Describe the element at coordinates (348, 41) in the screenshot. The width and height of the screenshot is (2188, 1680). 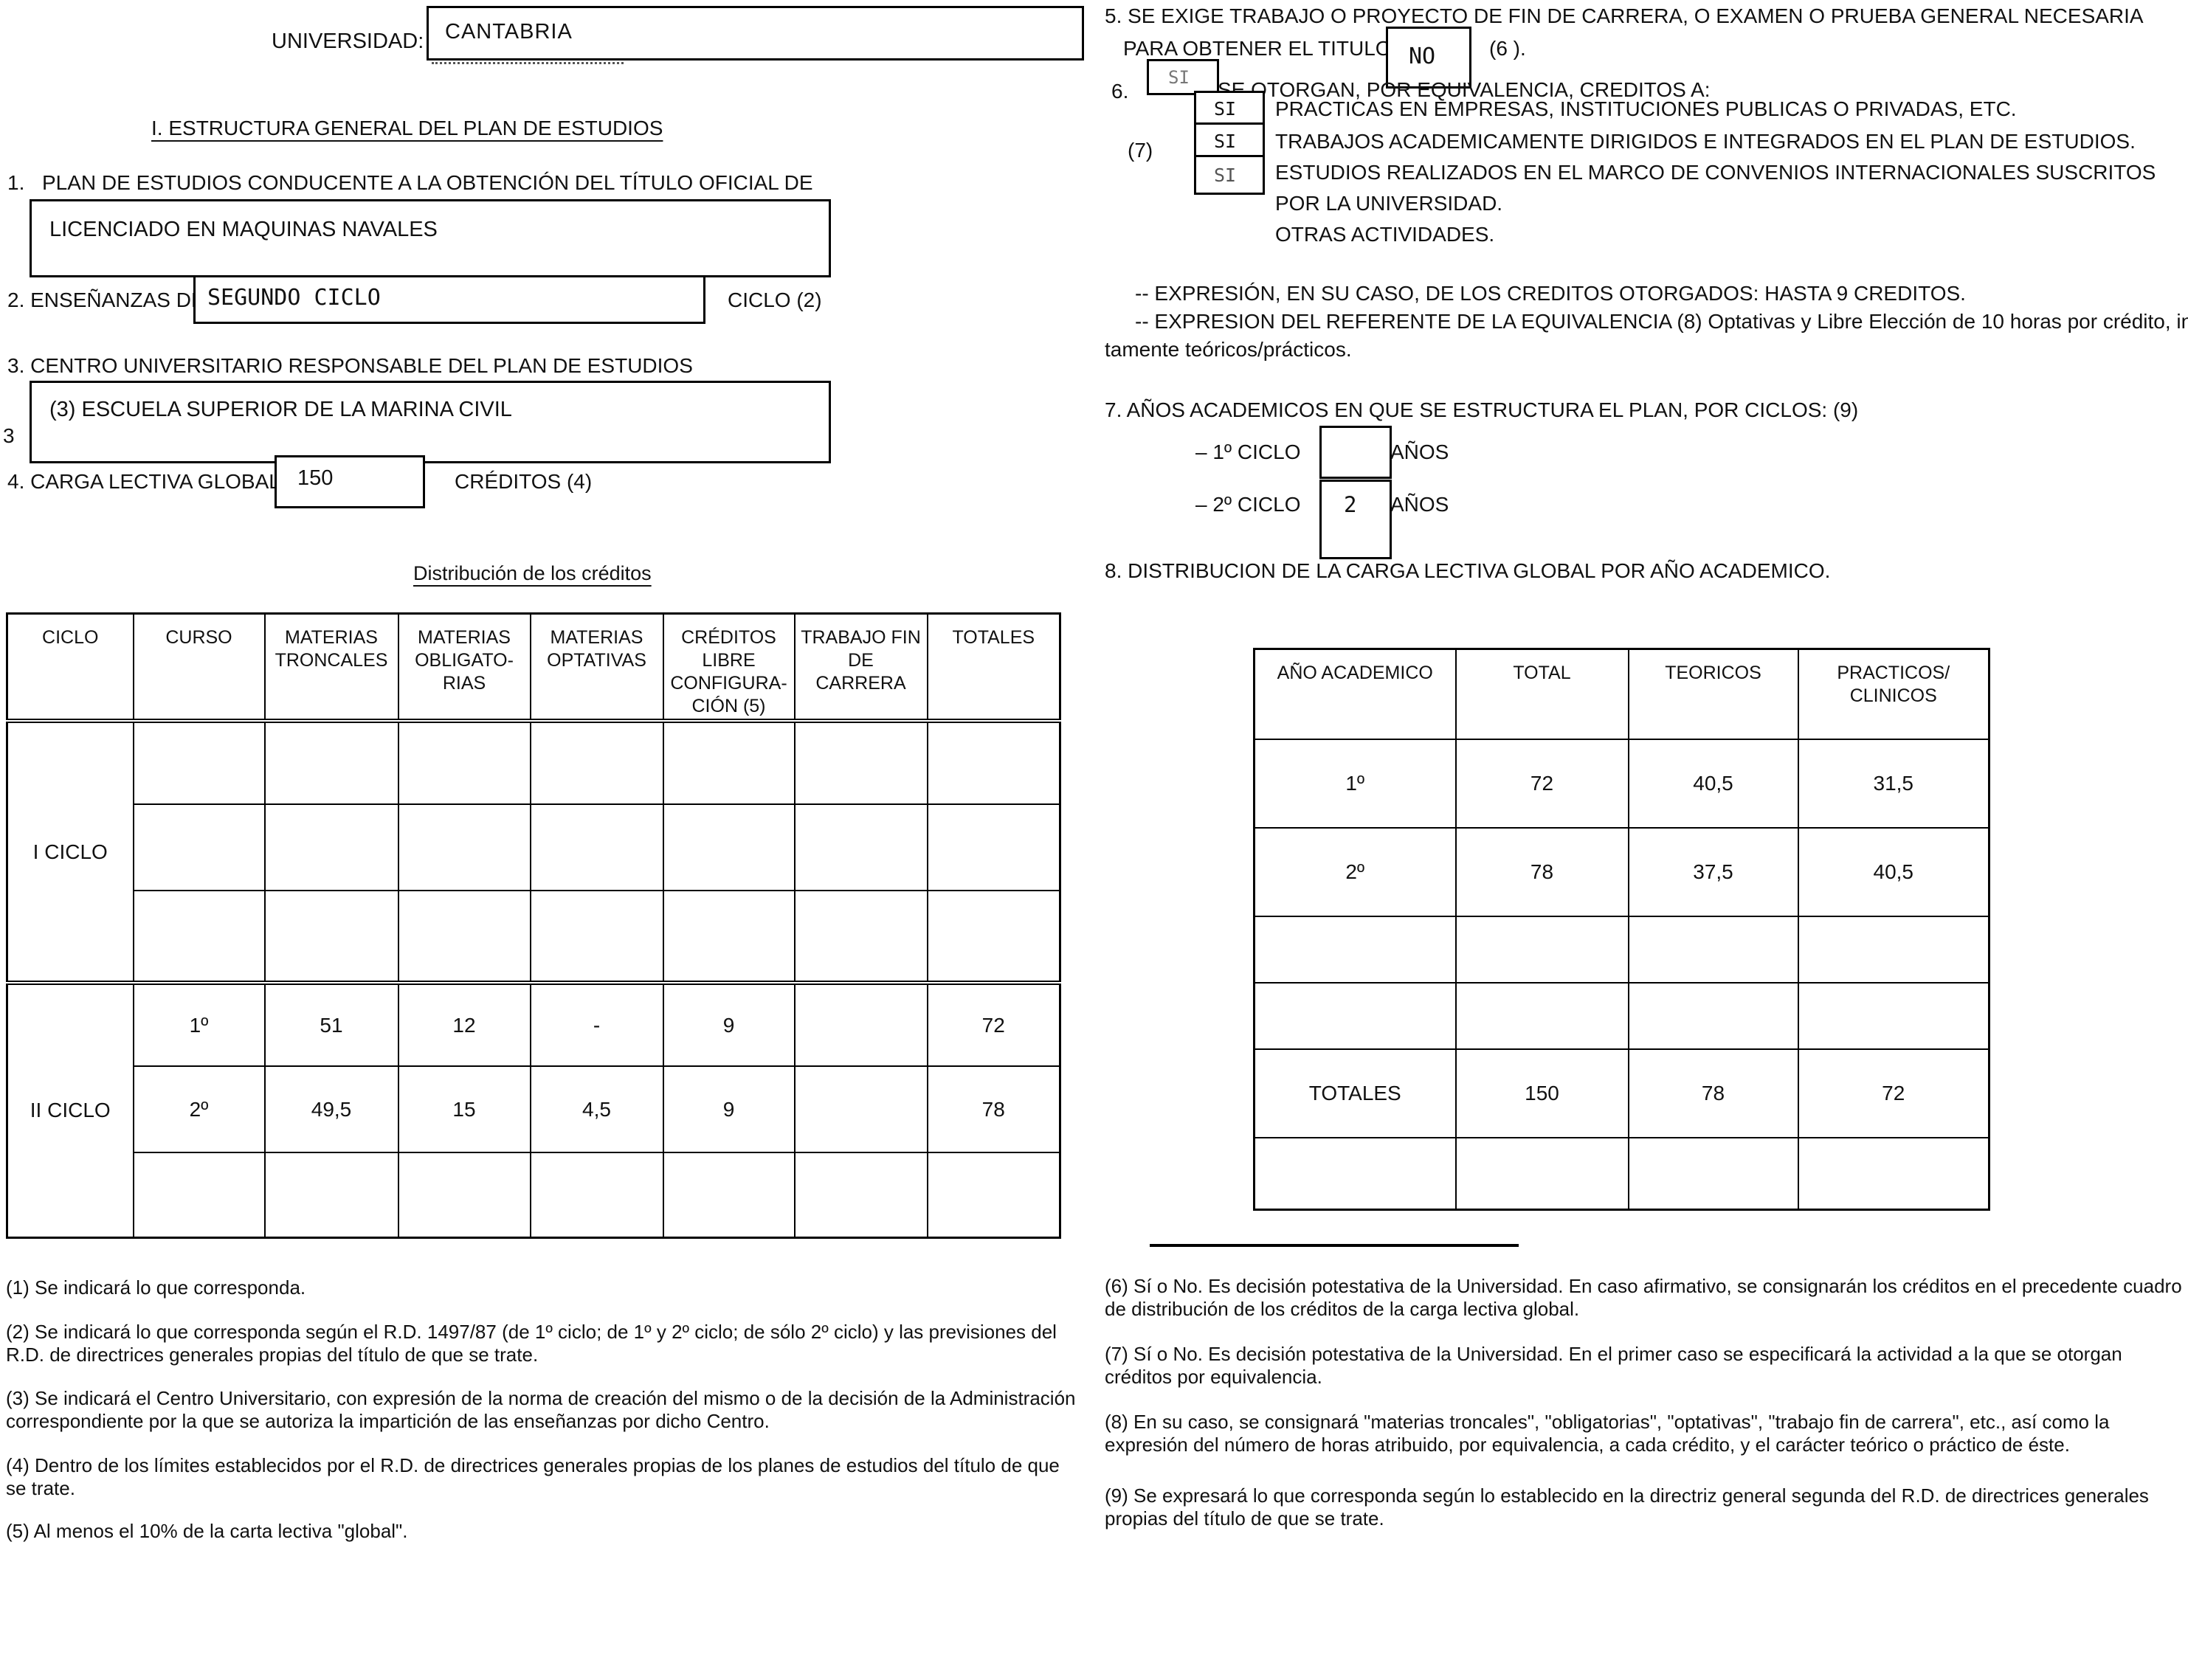
I see `university-label: UNIVERSIDAD:` at that location.